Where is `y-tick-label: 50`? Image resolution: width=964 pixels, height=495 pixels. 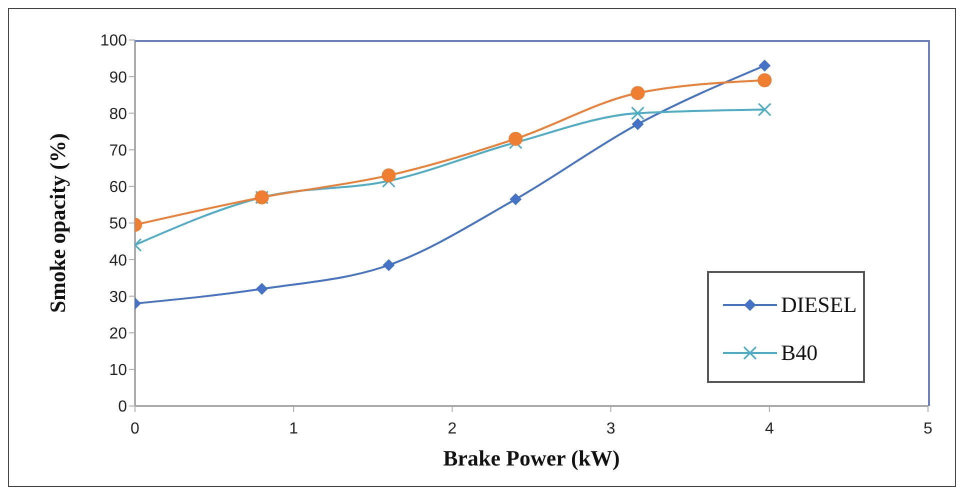 y-tick-label: 50 is located at coordinates (118, 224).